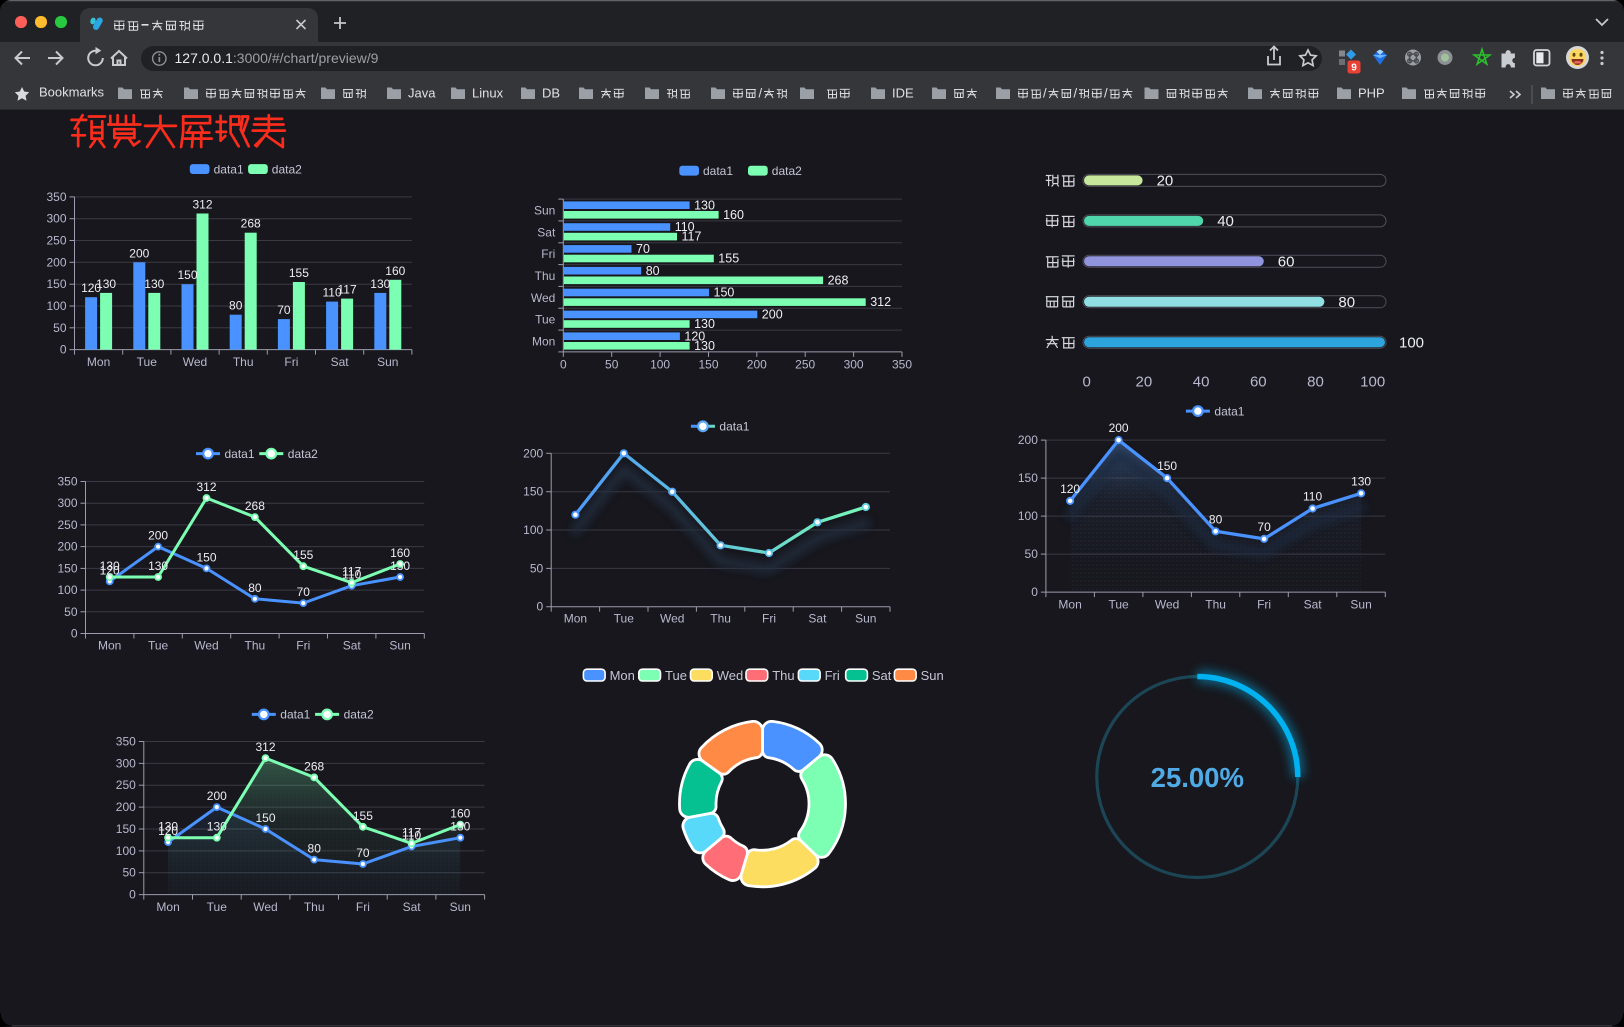 The height and width of the screenshot is (1027, 1624). Describe the element at coordinates (1225, 221) in the screenshot. I see `svg-text: 40` at that location.